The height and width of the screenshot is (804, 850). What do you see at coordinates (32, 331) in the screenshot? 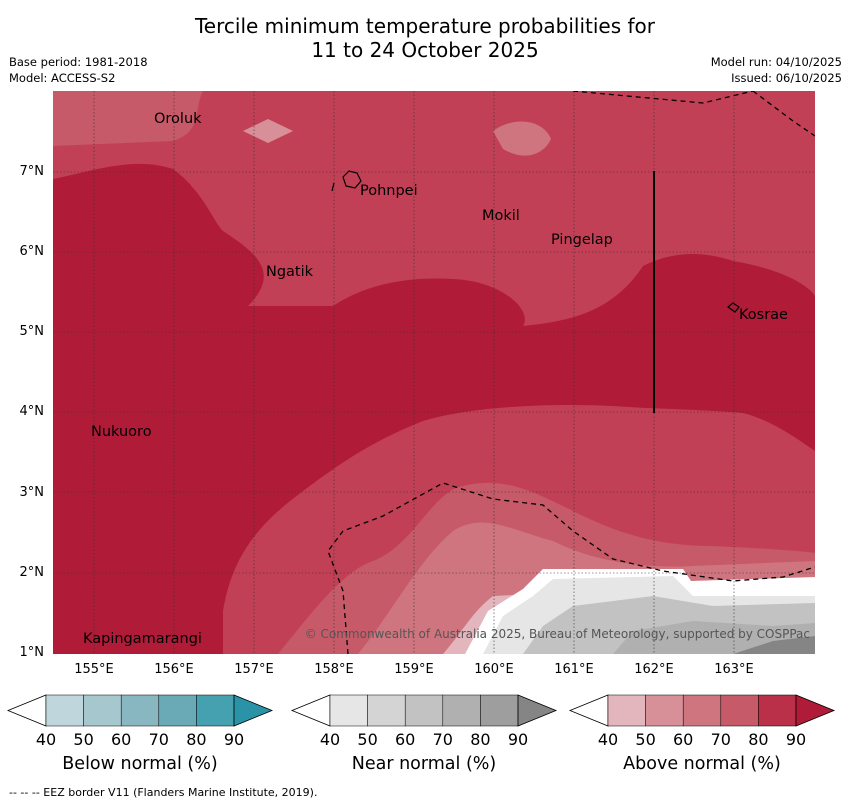
I see `lat-label-5N: 5°N` at bounding box center [32, 331].